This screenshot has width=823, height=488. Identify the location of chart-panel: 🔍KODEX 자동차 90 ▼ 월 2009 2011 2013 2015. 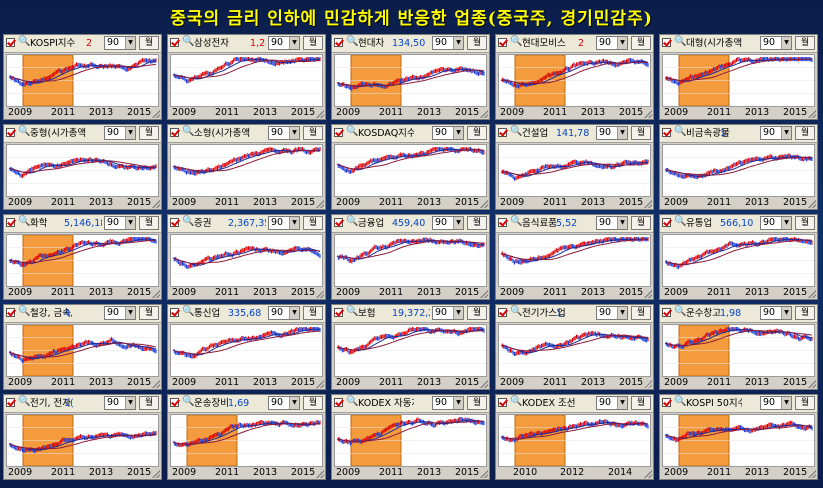
(410, 437).